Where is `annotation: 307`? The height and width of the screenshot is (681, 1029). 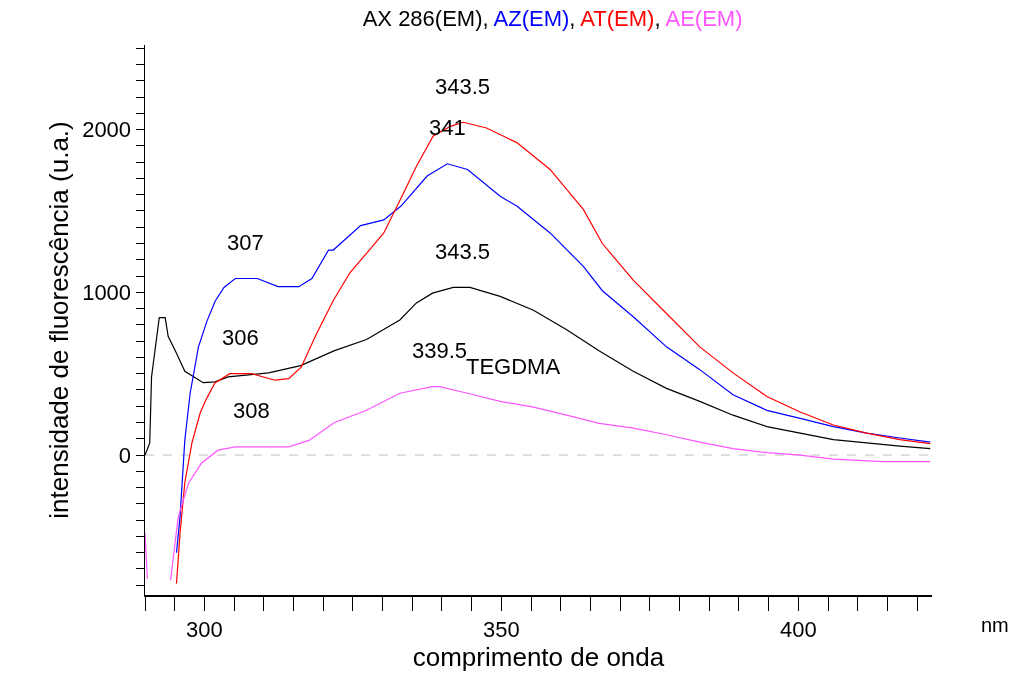 annotation: 307 is located at coordinates (245, 242).